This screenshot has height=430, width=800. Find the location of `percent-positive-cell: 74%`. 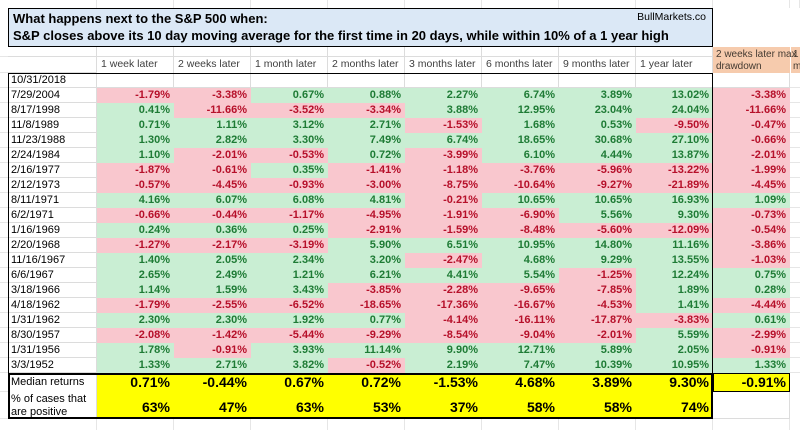

percent-positive-cell: 74% is located at coordinates (674, 405).